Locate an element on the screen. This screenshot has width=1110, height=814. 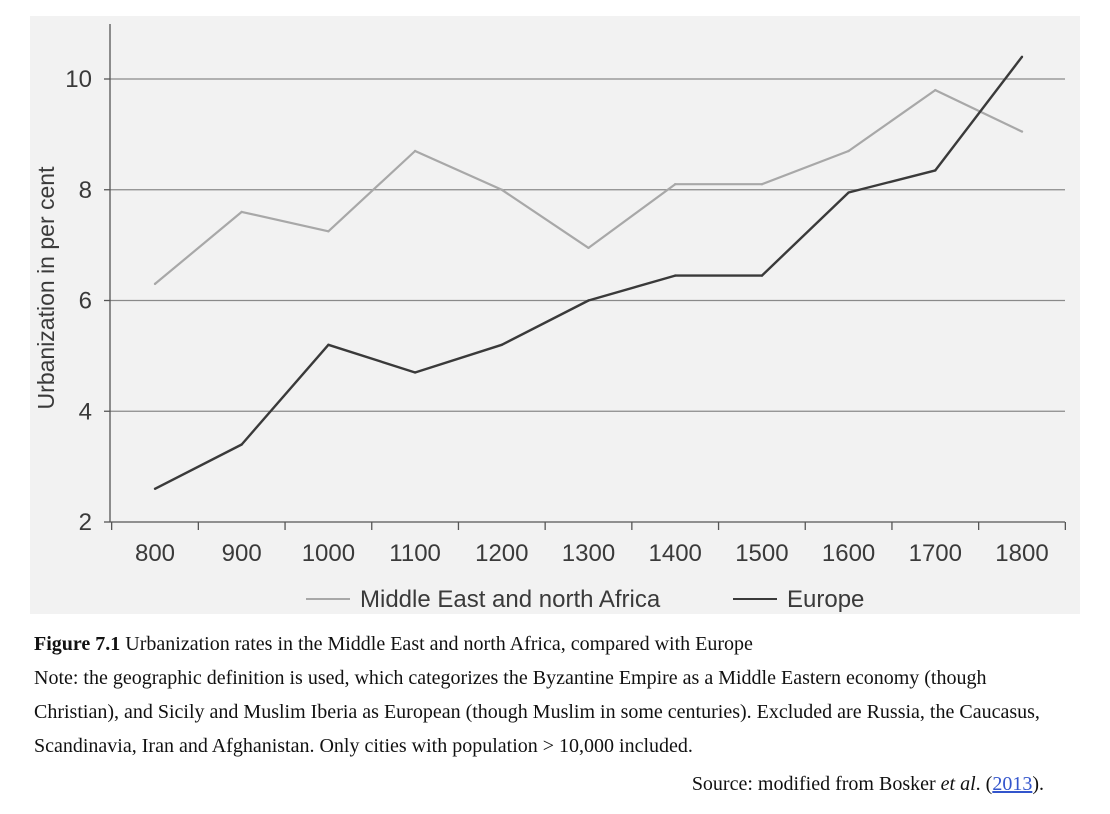
y-tick-label-4: 4 is located at coordinates (85, 411).